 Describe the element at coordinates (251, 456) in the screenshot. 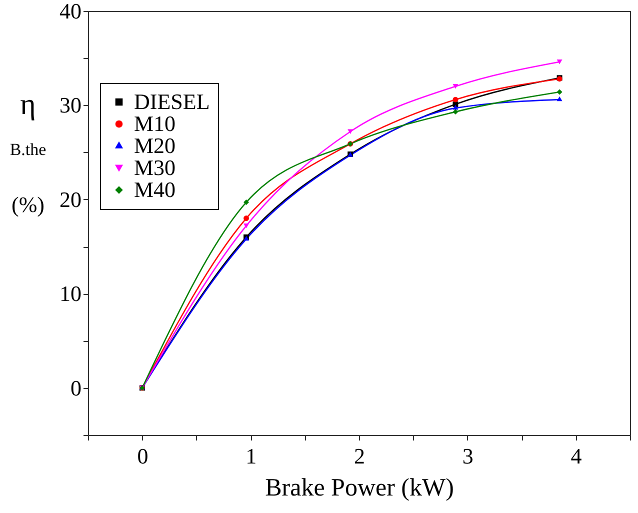

I see `x-tick-label: 1` at that location.